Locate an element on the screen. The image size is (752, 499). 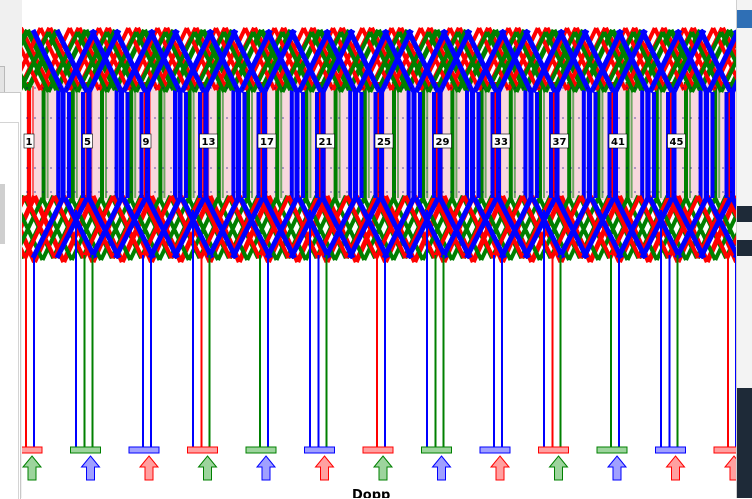
left-panel is located at coordinates (11, 249).